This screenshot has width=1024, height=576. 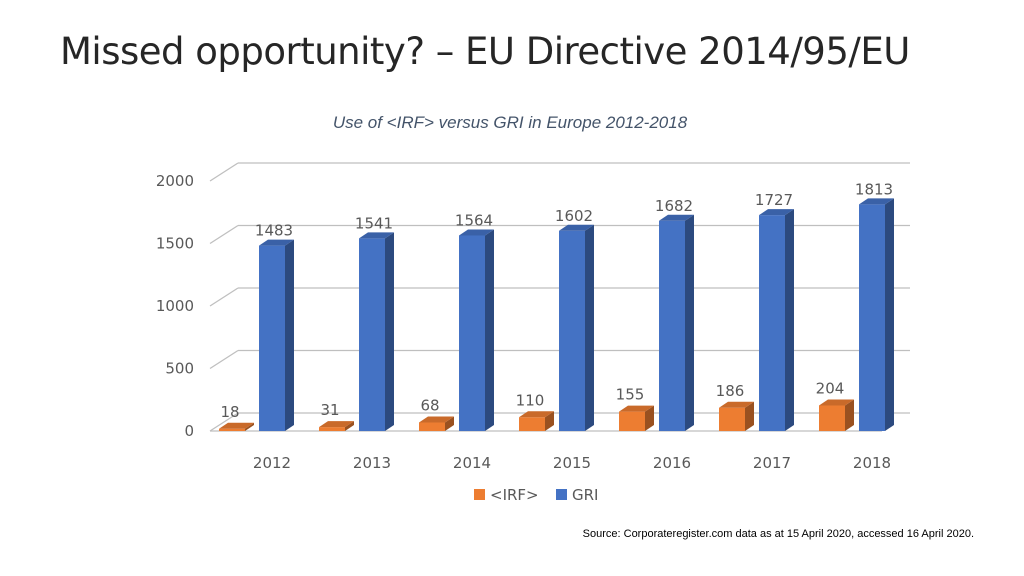 What do you see at coordinates (574, 216) in the screenshot?
I see `data-label: 1602` at bounding box center [574, 216].